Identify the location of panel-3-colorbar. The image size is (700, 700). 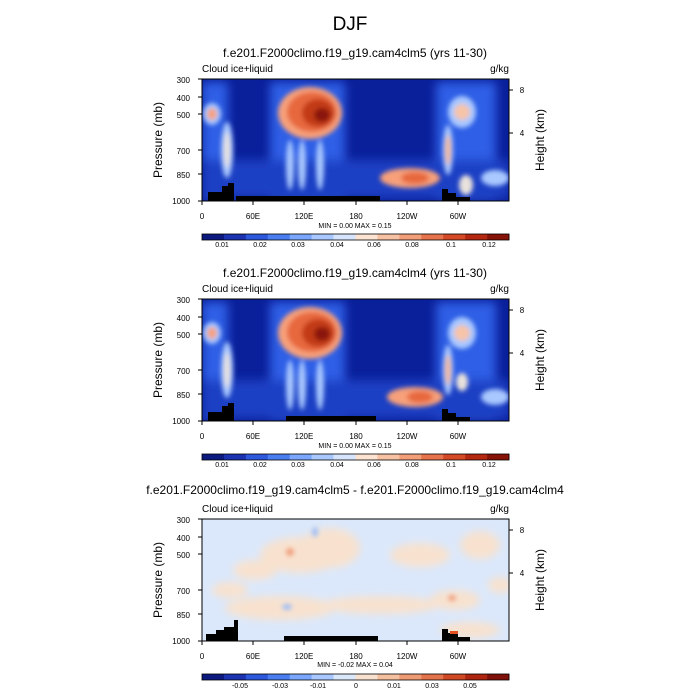
(355, 677).